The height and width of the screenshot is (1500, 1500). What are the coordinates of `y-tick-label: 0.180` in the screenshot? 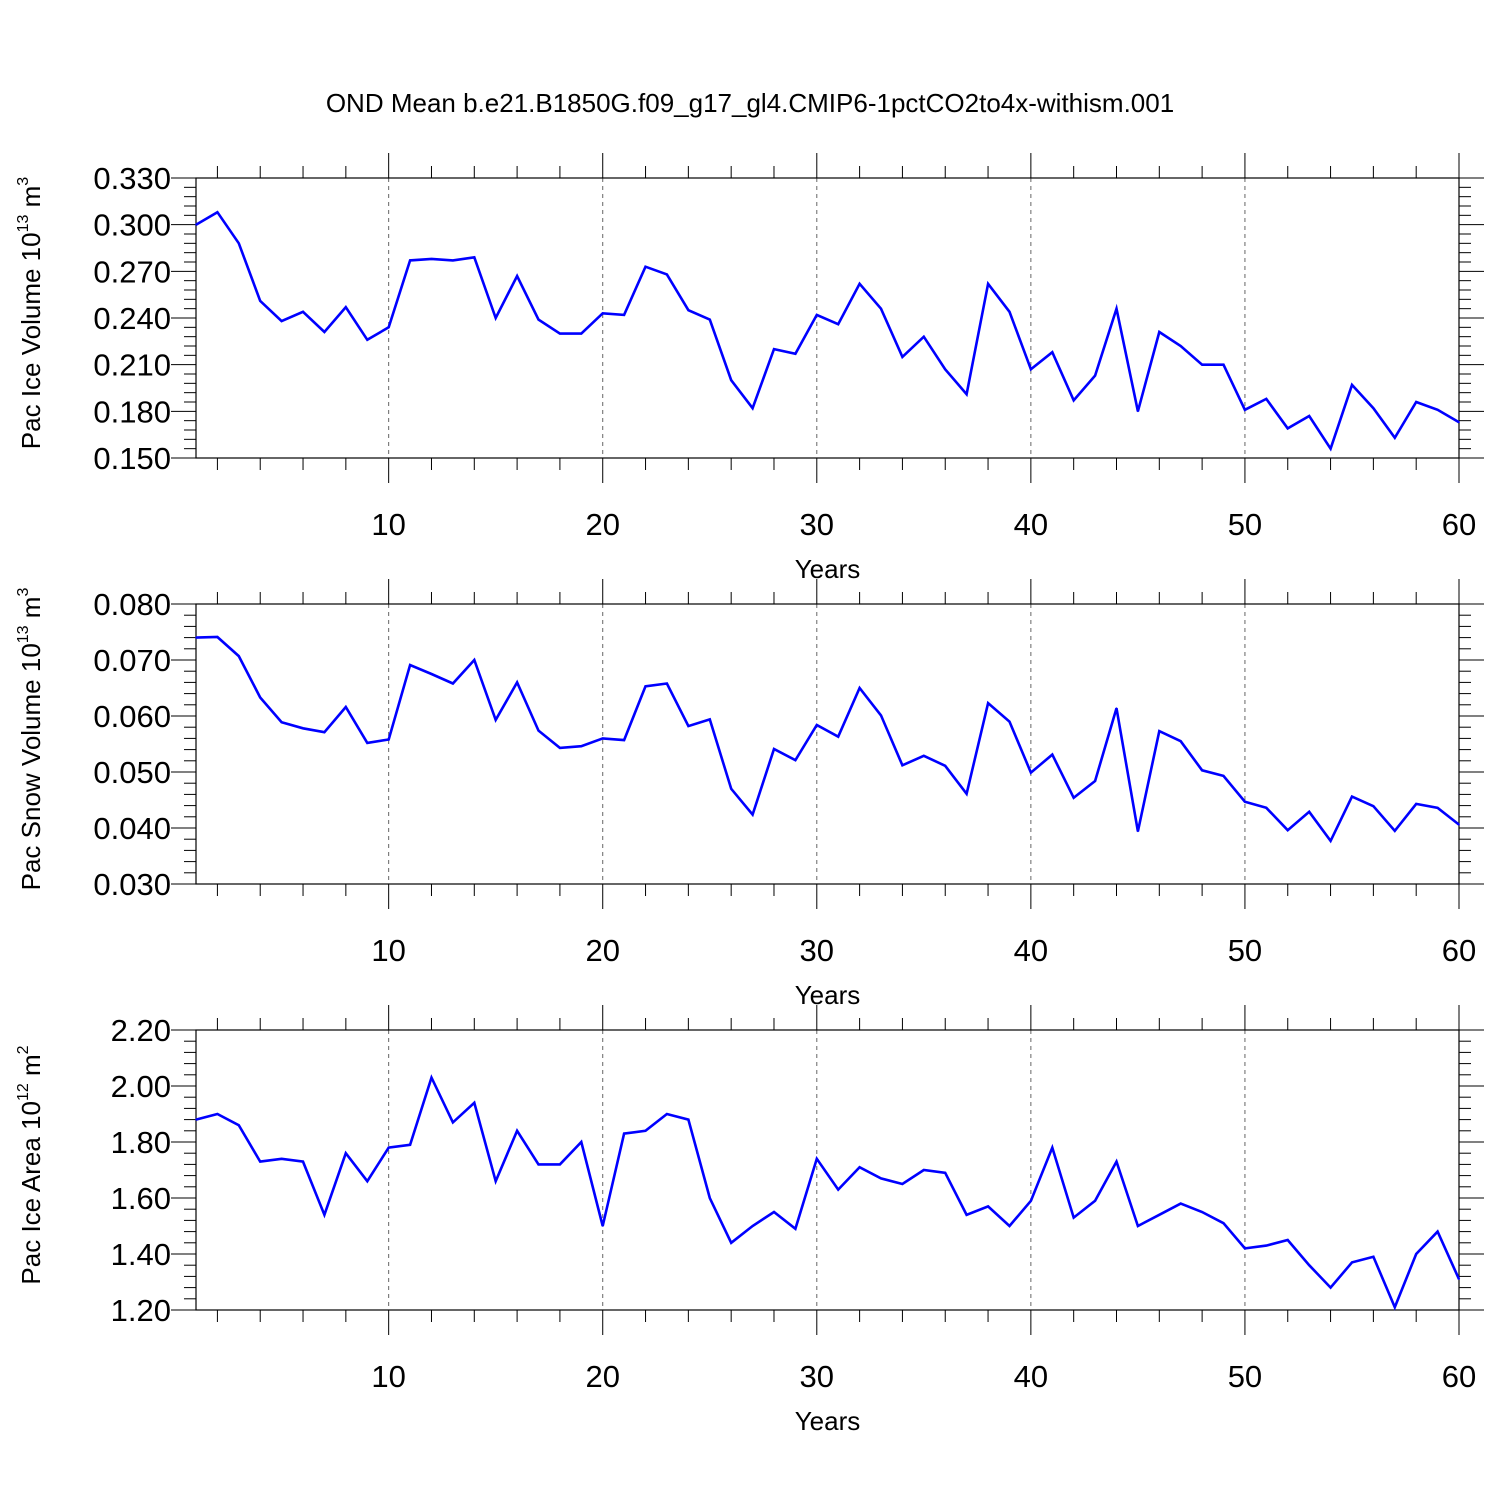 It's located at (132, 411).